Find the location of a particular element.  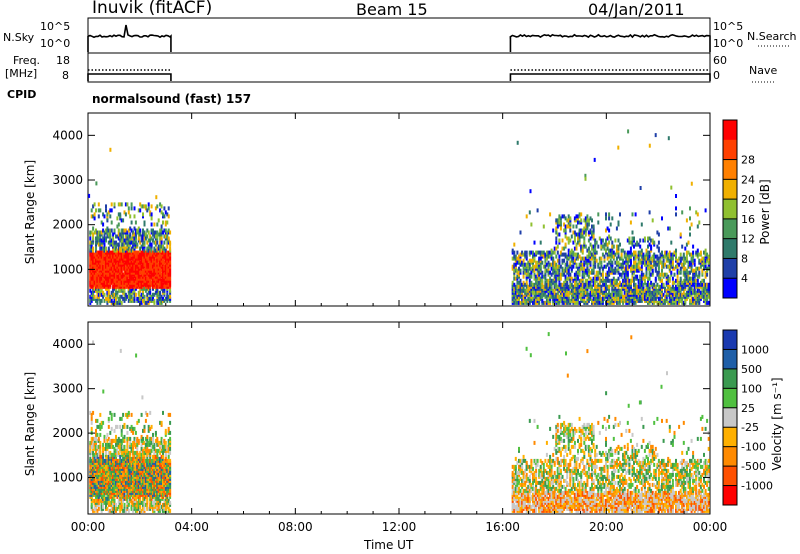

nsky-trace is located at coordinates (399, 38).